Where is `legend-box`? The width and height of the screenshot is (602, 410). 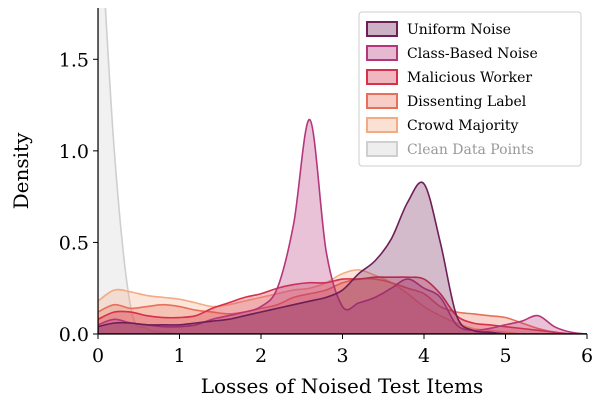
legend-box is located at coordinates (470, 89).